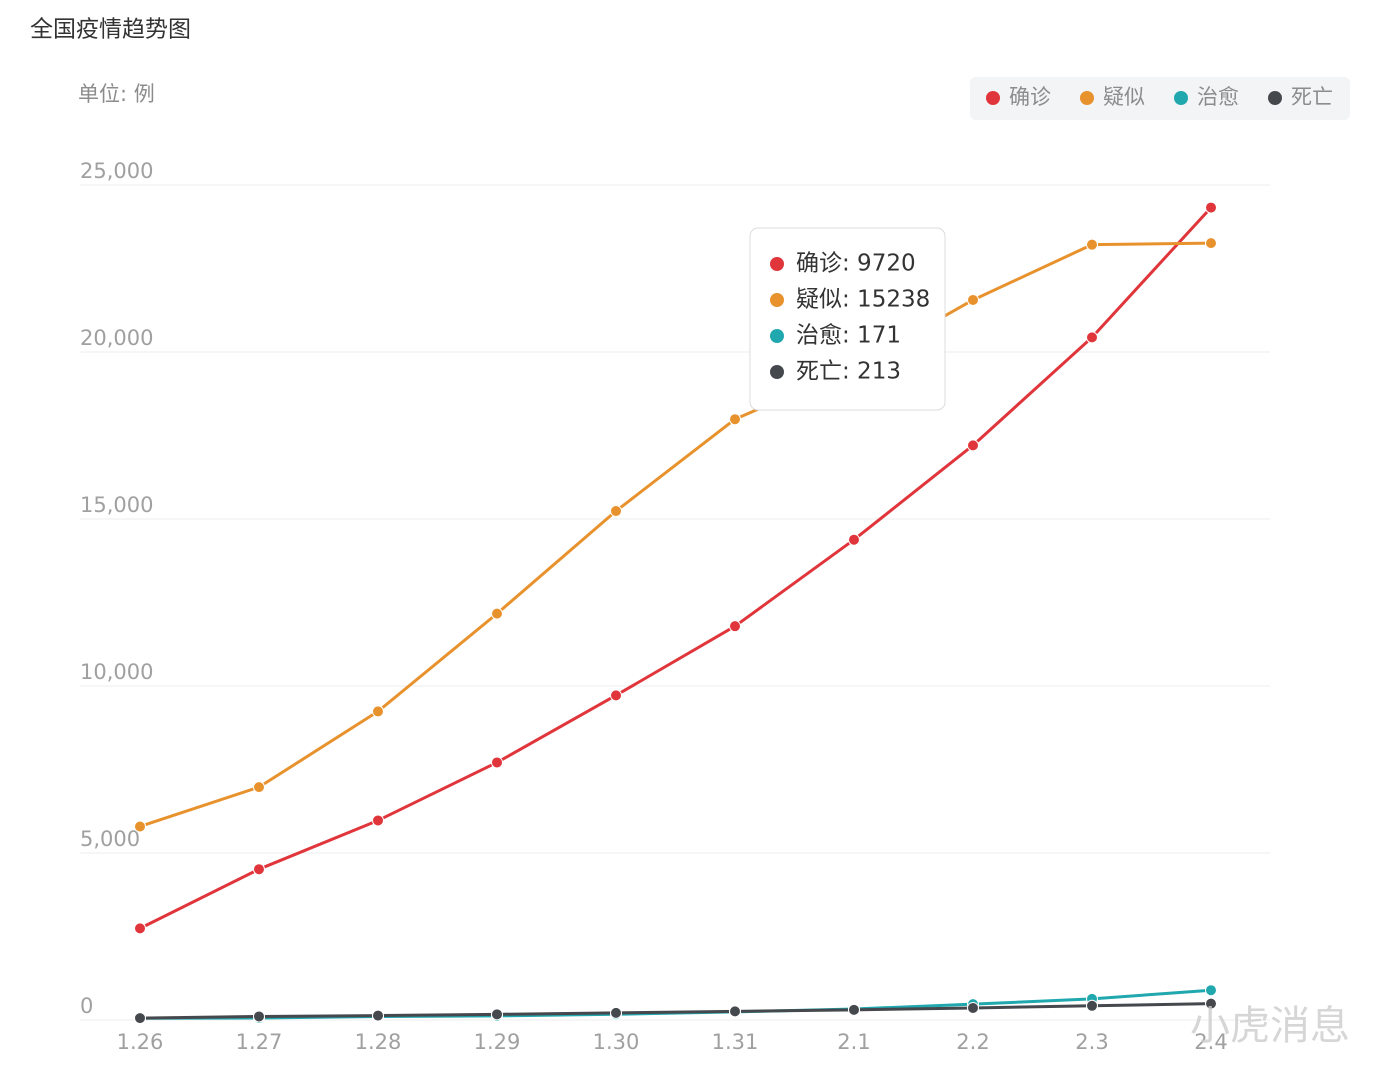 This screenshot has width=1380, height=1066. I want to click on y-tick-label: 15,000, so click(116, 505).